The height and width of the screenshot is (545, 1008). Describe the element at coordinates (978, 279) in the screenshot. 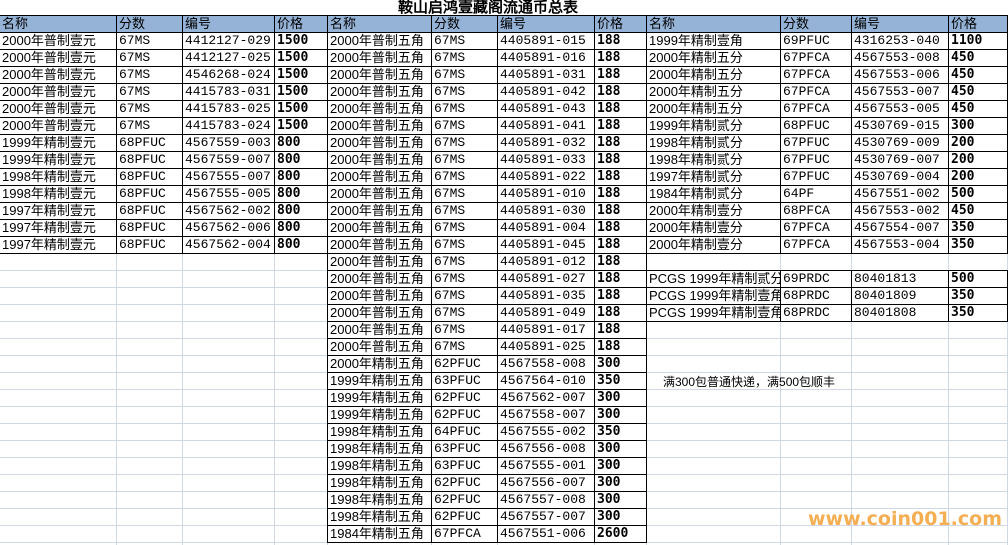

I see `pcgs-cell-price: 500` at that location.